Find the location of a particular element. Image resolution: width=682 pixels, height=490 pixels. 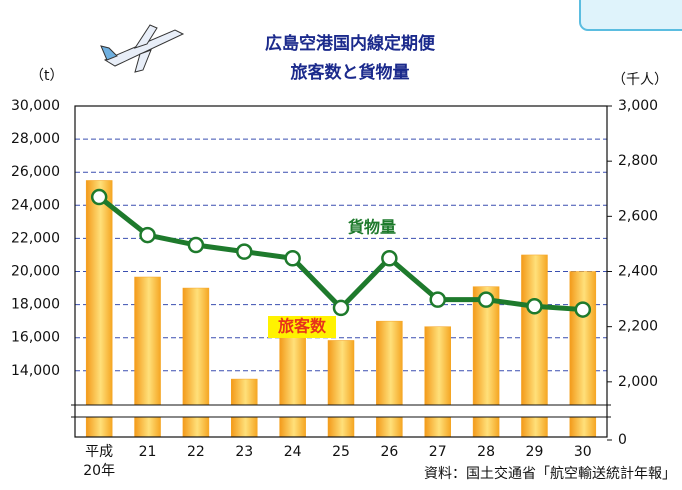

y-tick-label: 20,000 is located at coordinates (35, 272).